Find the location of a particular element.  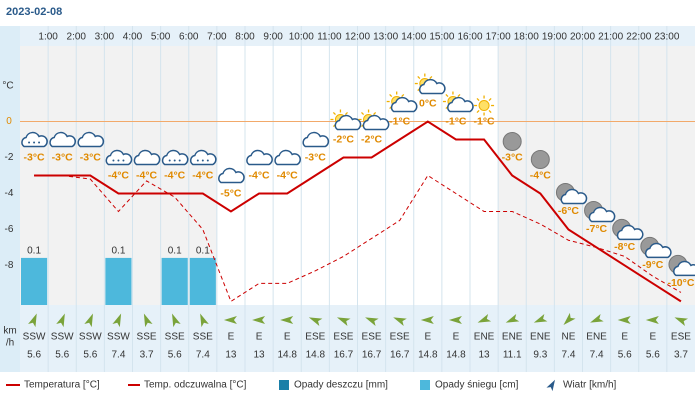

y-tick-label: -4 is located at coordinates (9, 193).